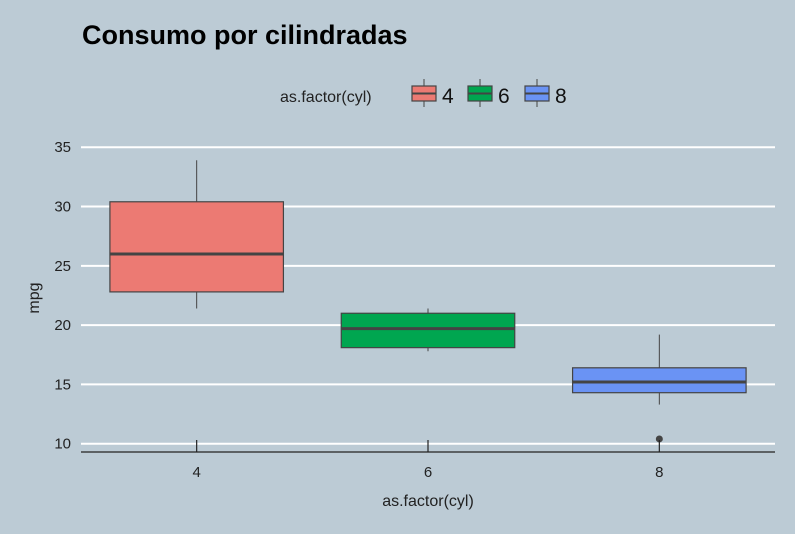 The width and height of the screenshot is (795, 534). I want to click on y-tick-label-35: 35, so click(62, 147).